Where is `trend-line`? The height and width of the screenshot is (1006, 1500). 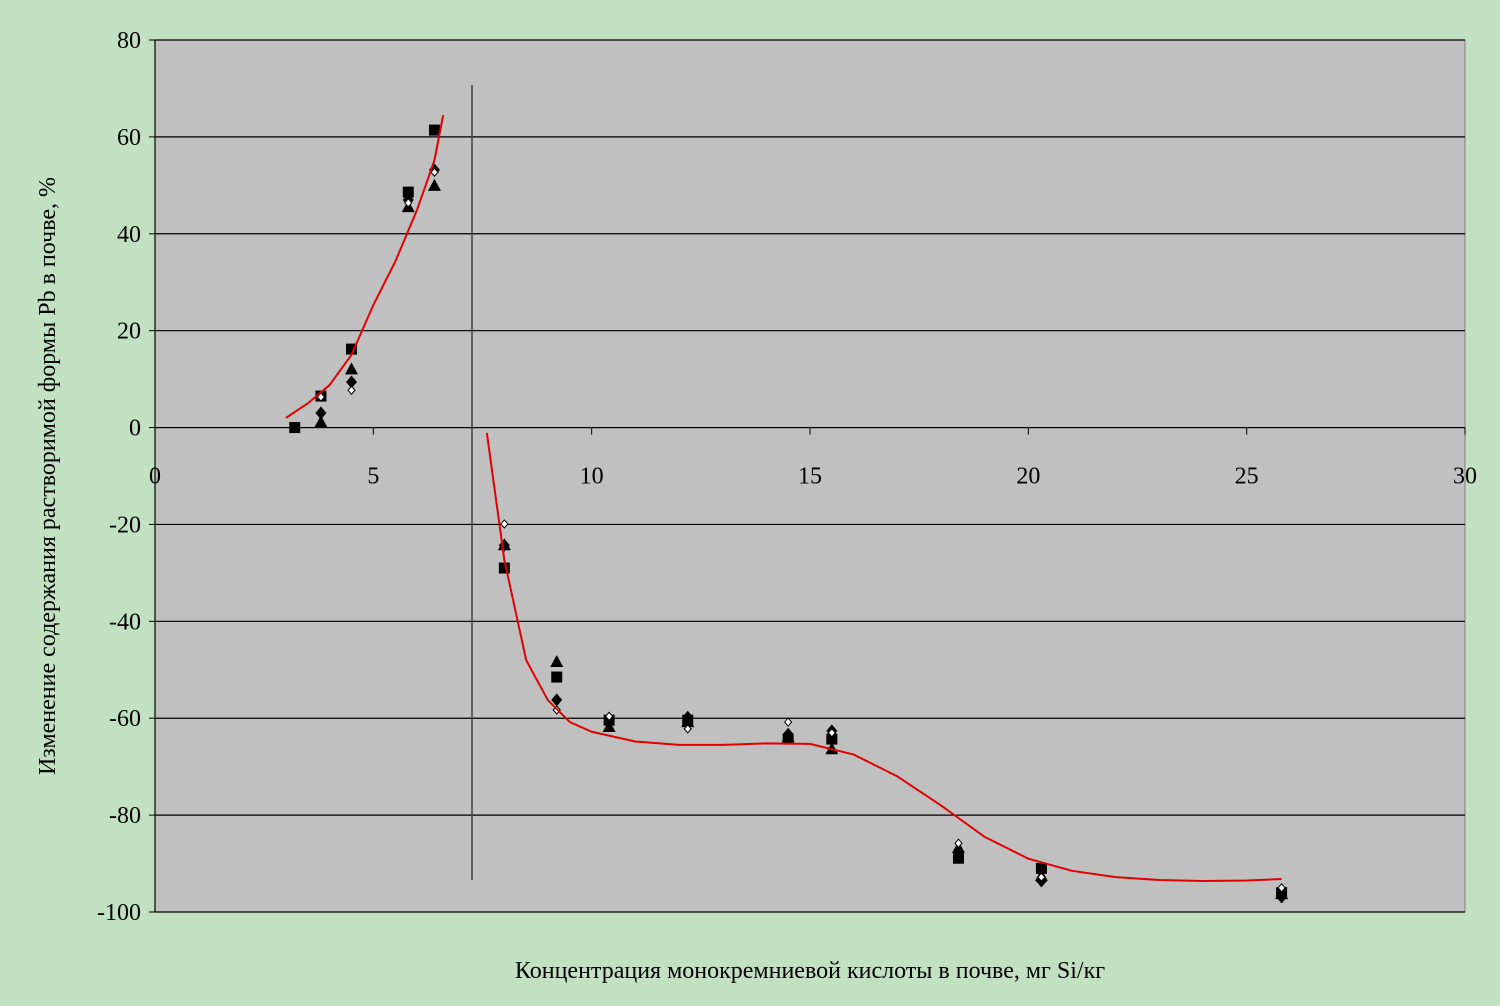 trend-line is located at coordinates (365, 266).